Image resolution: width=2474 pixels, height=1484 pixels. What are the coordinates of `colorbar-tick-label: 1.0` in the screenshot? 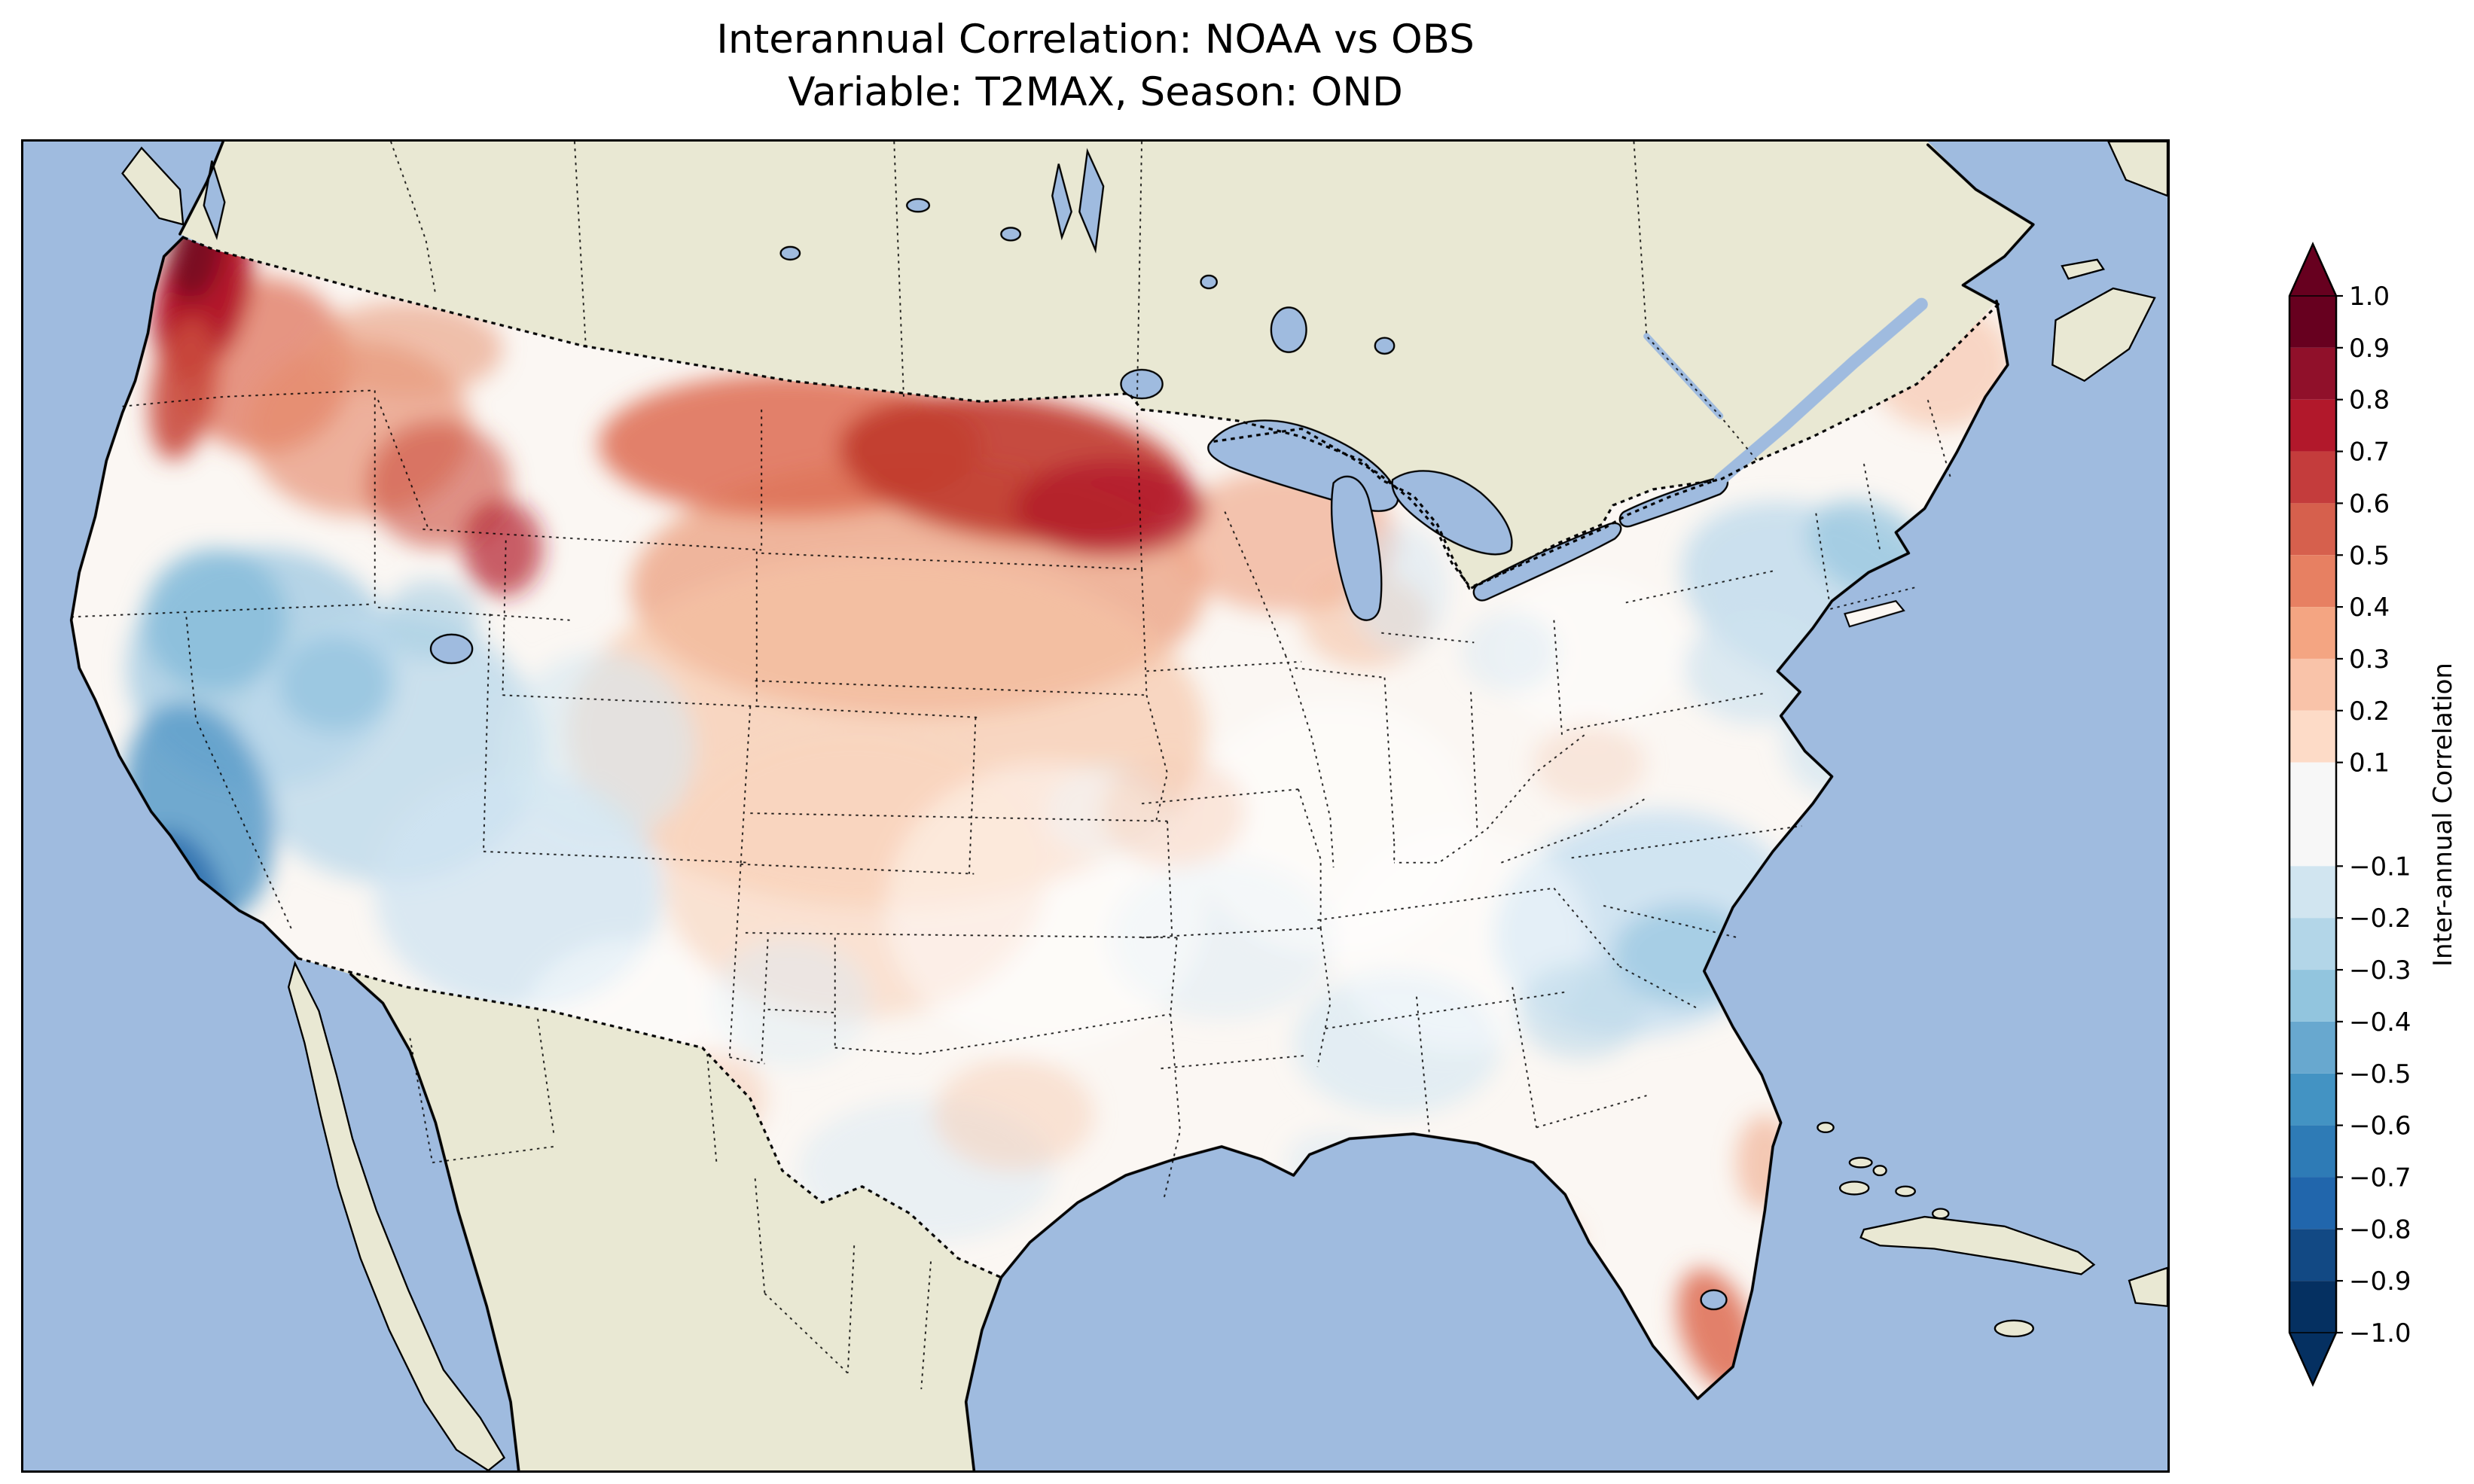 It's located at (2369, 297).